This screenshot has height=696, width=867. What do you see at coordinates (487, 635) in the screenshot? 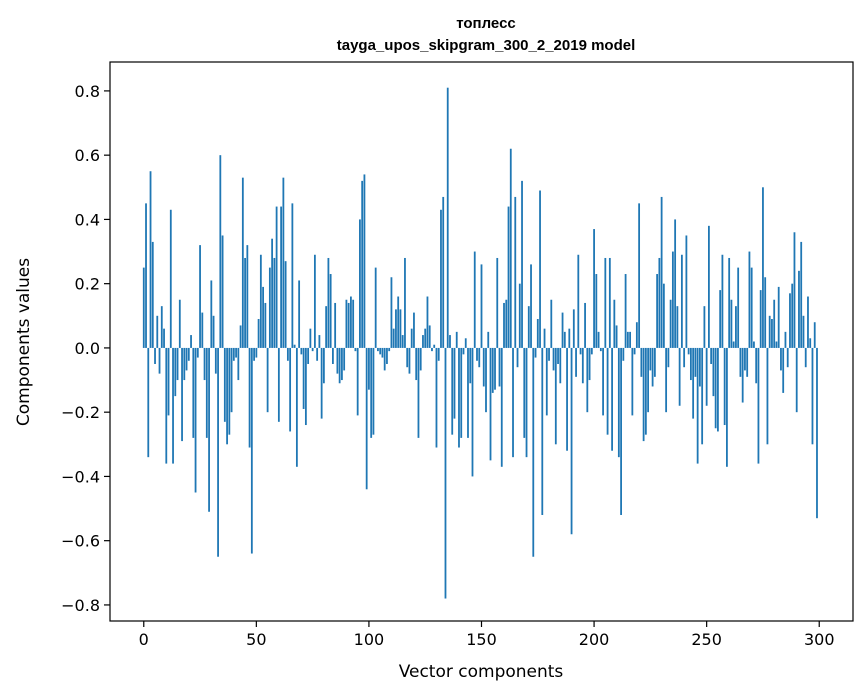
I see `x-axis-ticks: 0 50 100 150 200 250 300` at bounding box center [487, 635].